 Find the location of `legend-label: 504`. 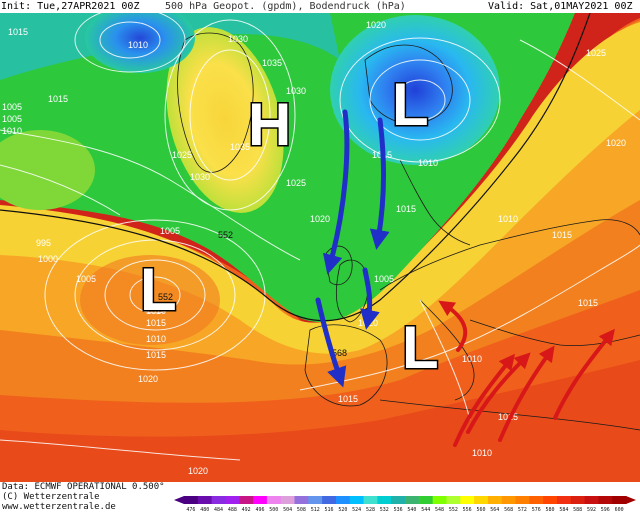

legend-label: 504 is located at coordinates (287, 509).